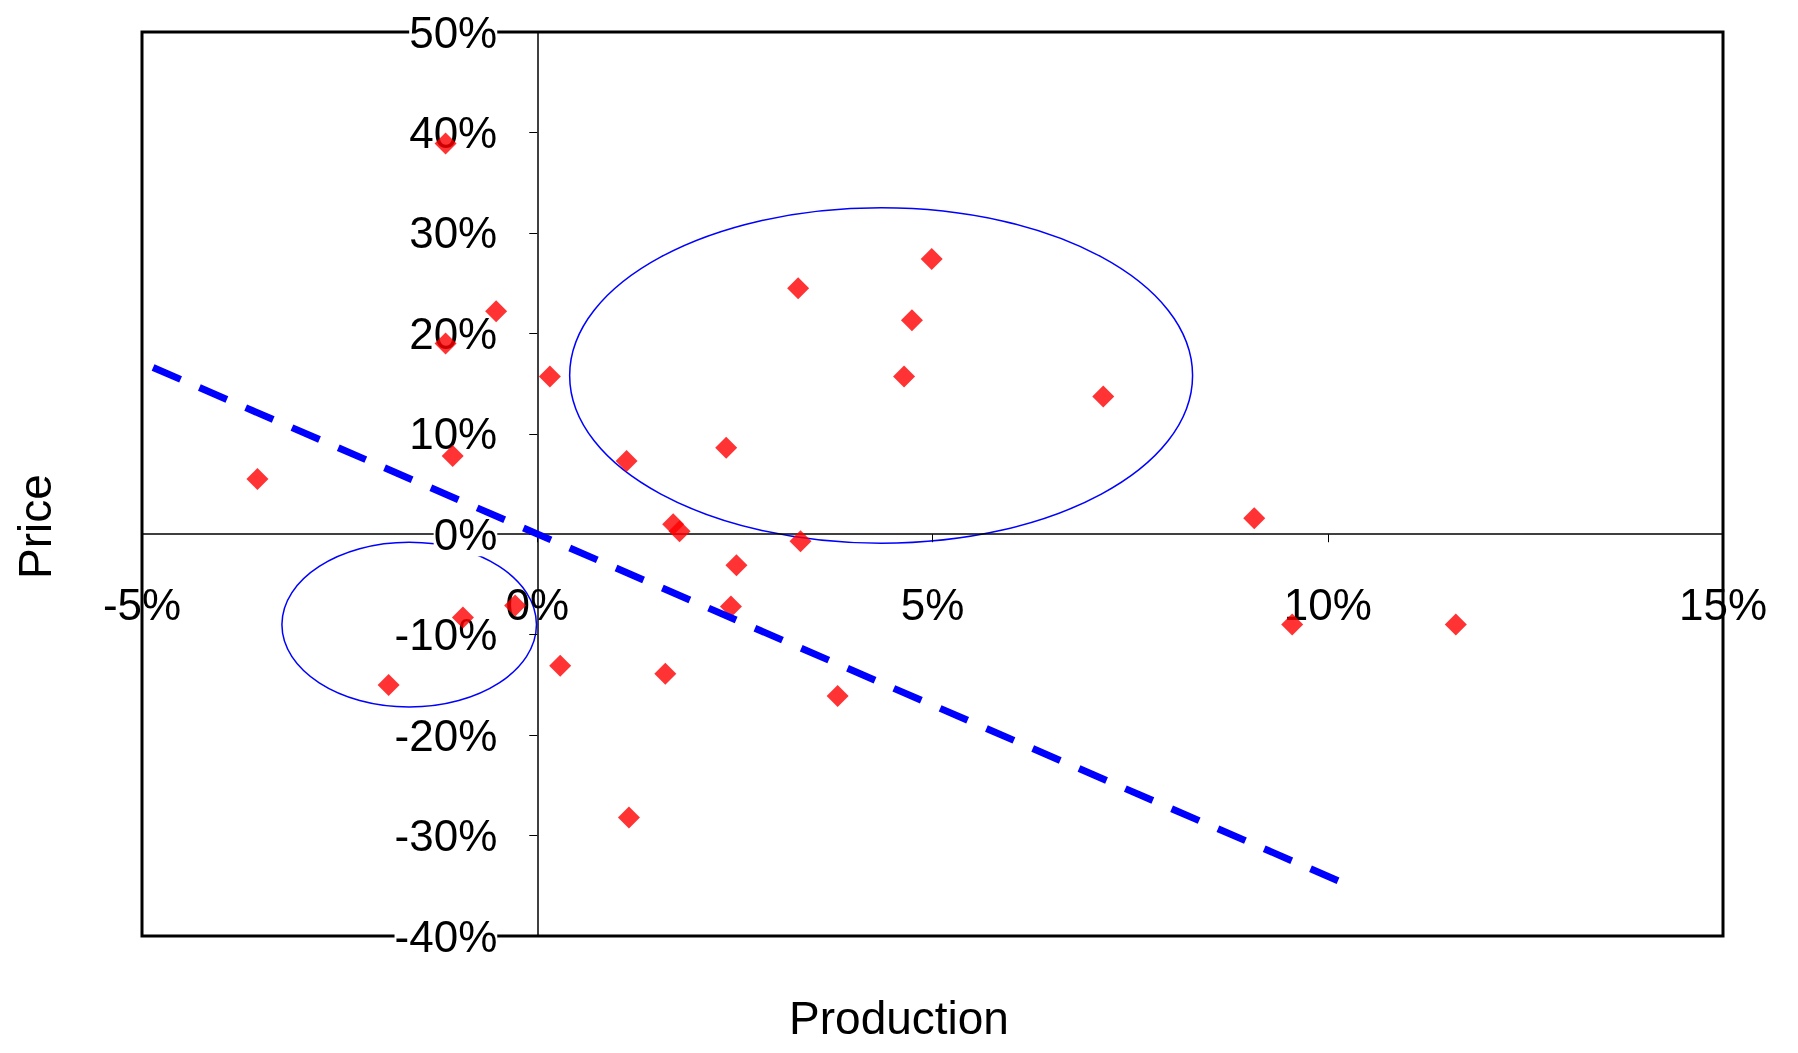 This screenshot has height=1053, width=1798. What do you see at coordinates (1327, 604) in the screenshot?
I see `x-tick-label: 10%` at bounding box center [1327, 604].